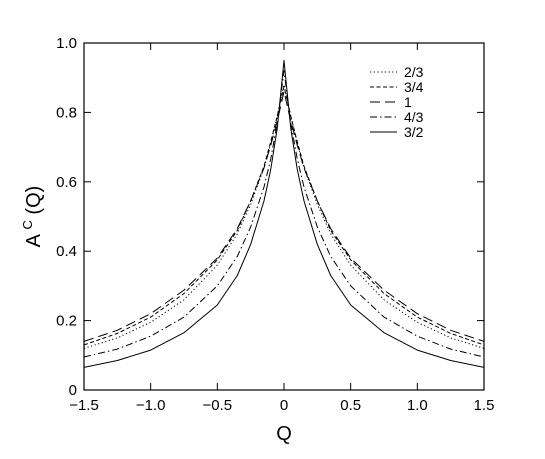  I want to click on x-tick-label: 0, so click(284, 405).